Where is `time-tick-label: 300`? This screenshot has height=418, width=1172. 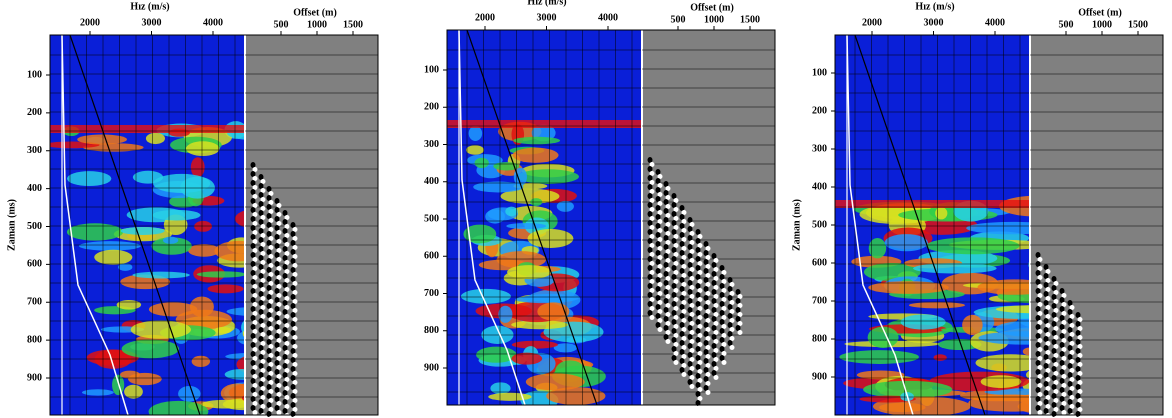
time-tick-label: 300 is located at coordinates (819, 148).